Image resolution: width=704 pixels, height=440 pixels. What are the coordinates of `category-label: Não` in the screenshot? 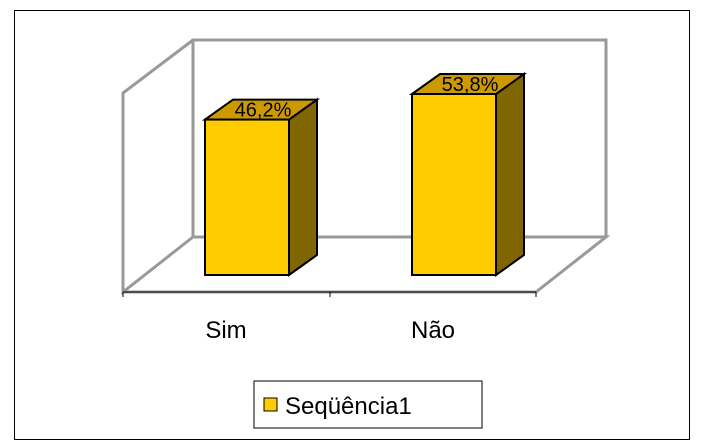 It's located at (433, 330).